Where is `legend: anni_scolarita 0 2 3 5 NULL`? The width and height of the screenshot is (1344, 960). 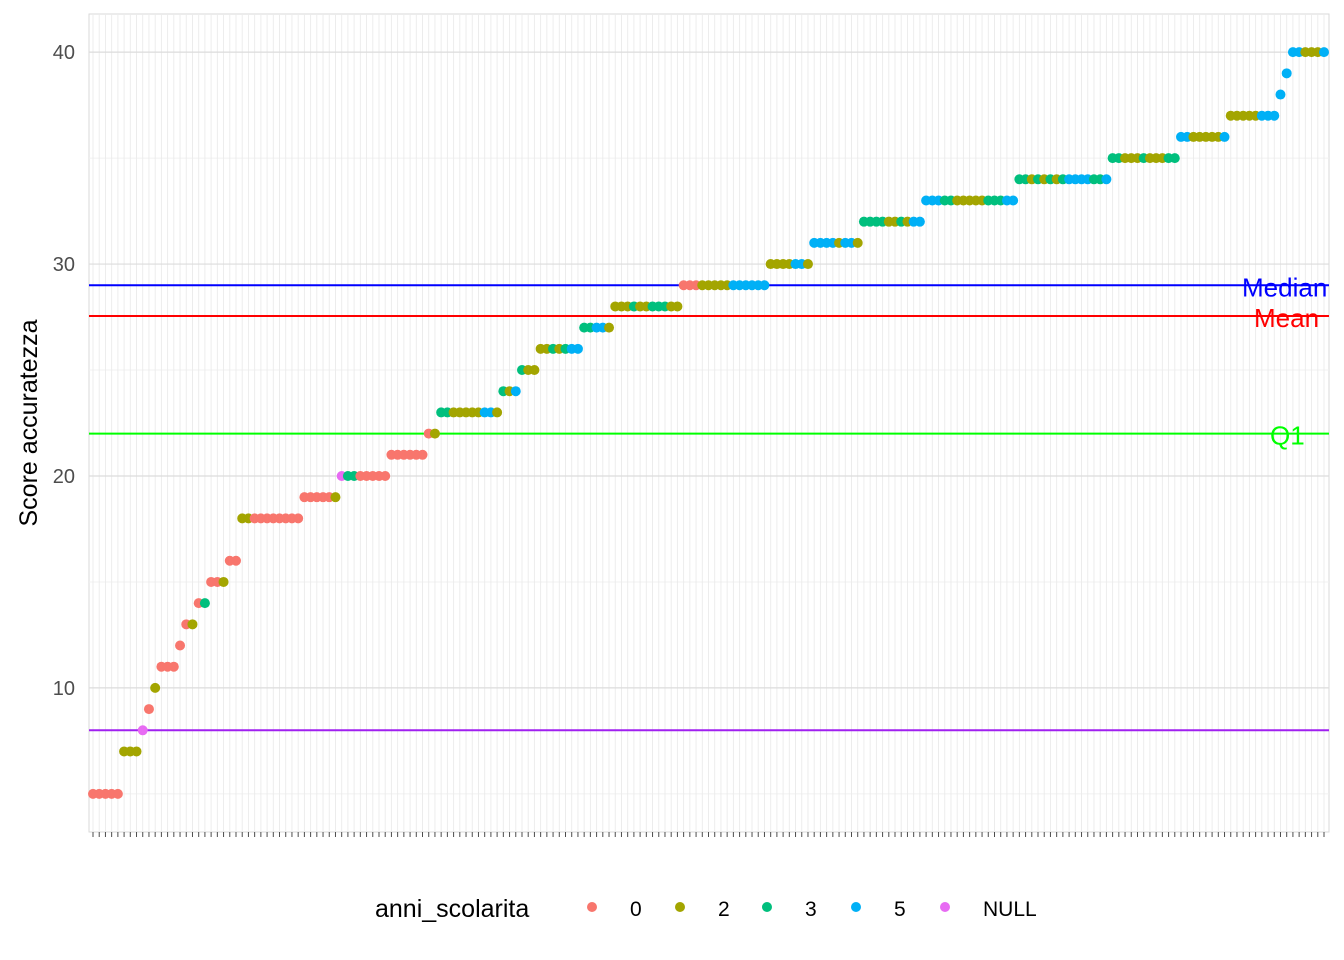 legend: anni_scolarita 0 2 3 5 NULL is located at coordinates (706, 909).